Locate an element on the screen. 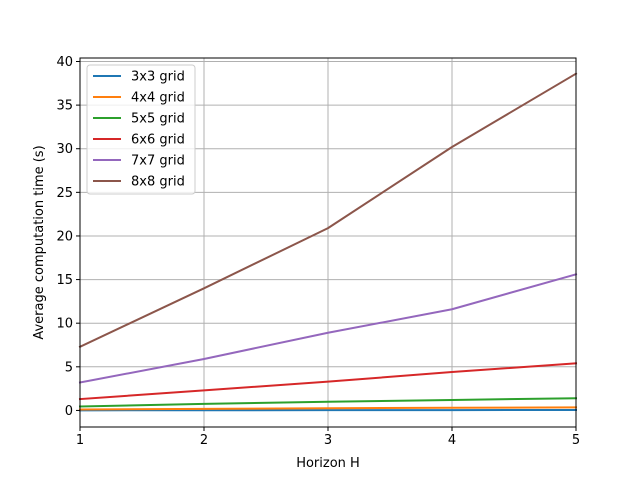 This screenshot has width=640, height=480. y-tick-label: 0 is located at coordinates (69, 411).